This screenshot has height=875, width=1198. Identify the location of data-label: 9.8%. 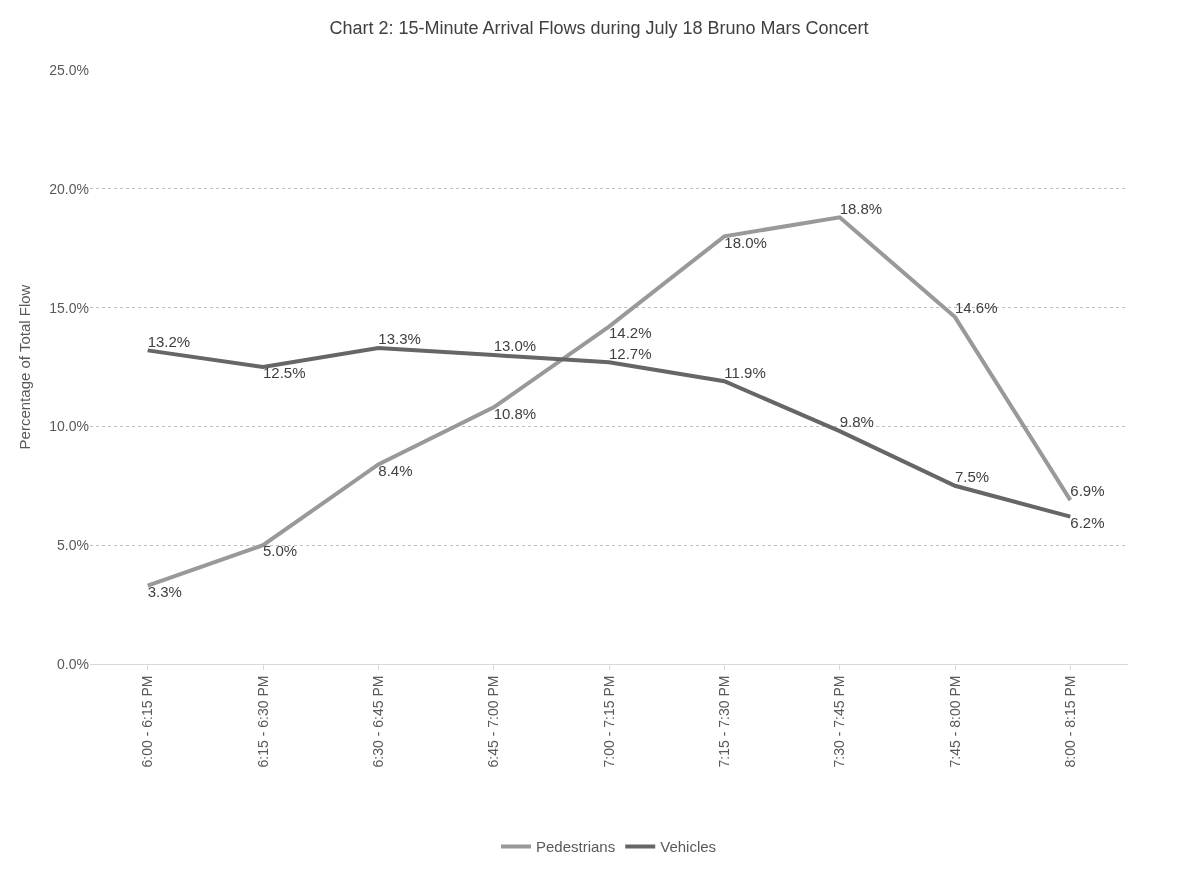
(856, 422).